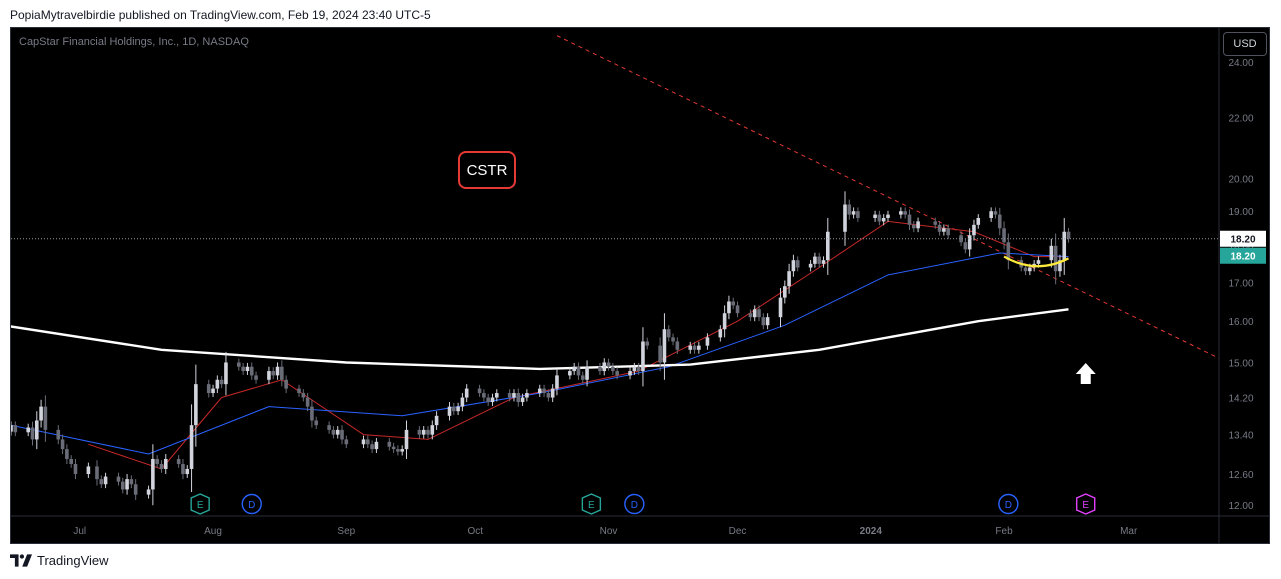  I want to click on y-tick-label: 20.00, so click(1240, 179).